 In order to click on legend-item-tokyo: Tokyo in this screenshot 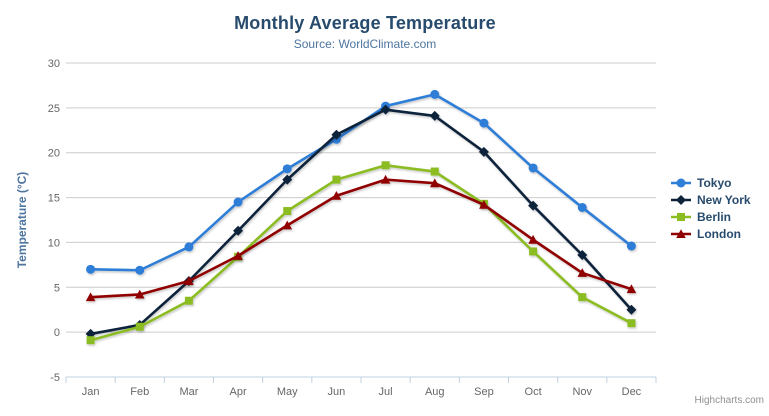, I will do `click(710, 183)`.